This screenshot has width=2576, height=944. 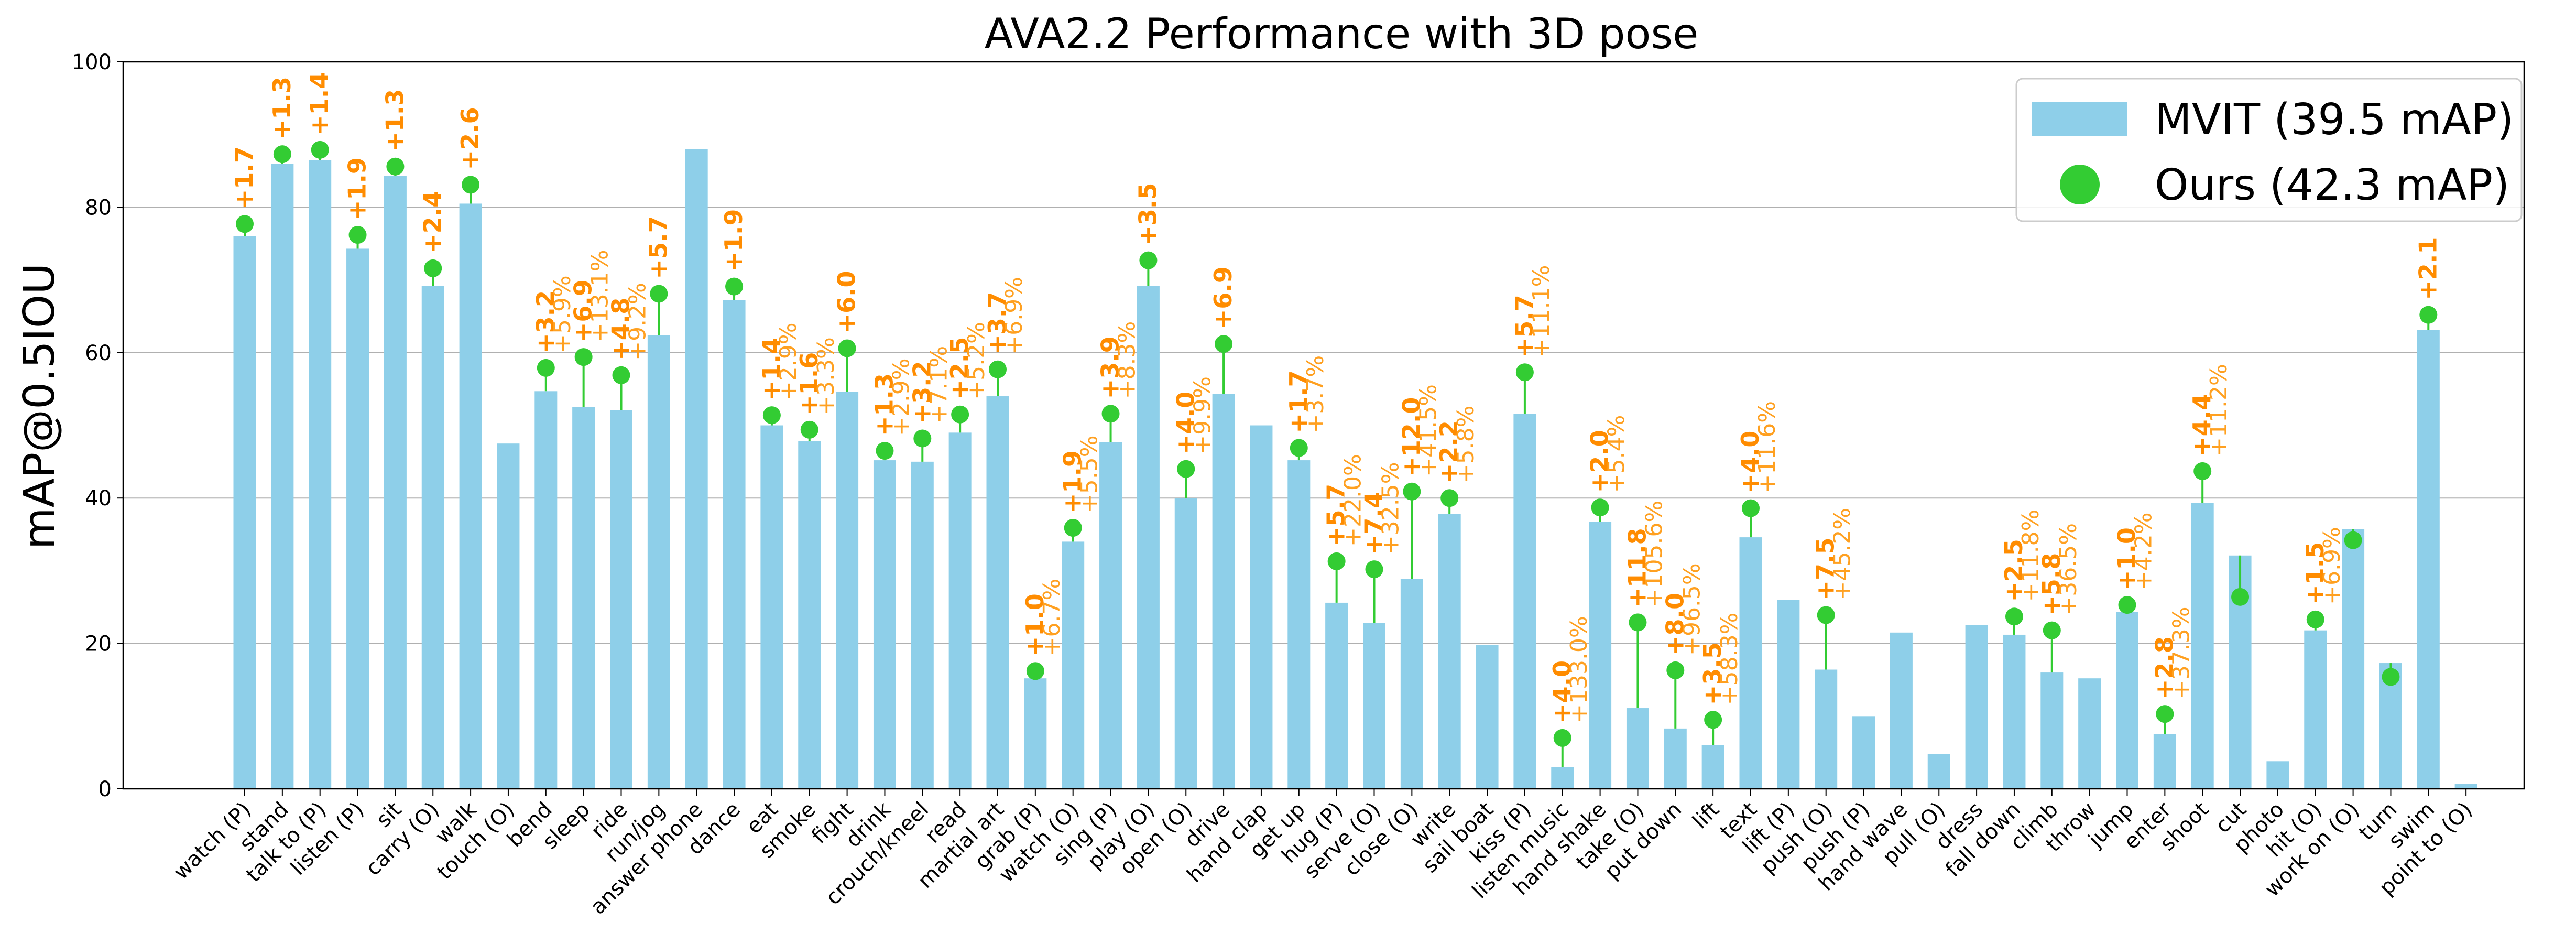 I want to click on percent-gain-label: +11.6%, so click(x=1768, y=447).